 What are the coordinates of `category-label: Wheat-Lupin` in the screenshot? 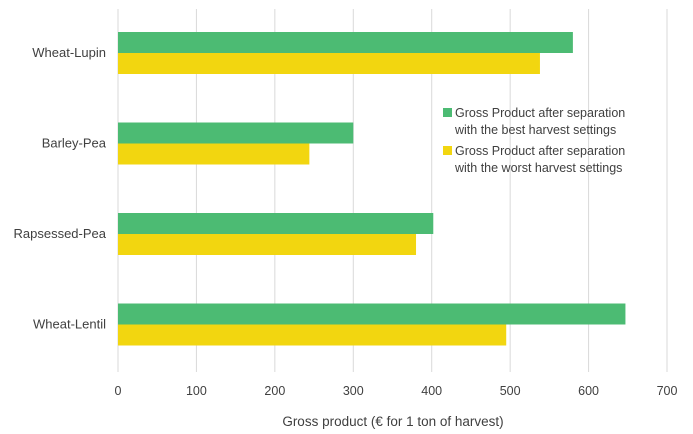 It's located at (69, 52).